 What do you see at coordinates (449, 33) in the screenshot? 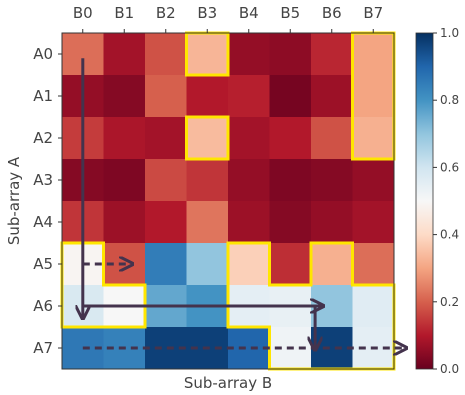
I see `colorbar-tick-label: 1.0` at bounding box center [449, 33].